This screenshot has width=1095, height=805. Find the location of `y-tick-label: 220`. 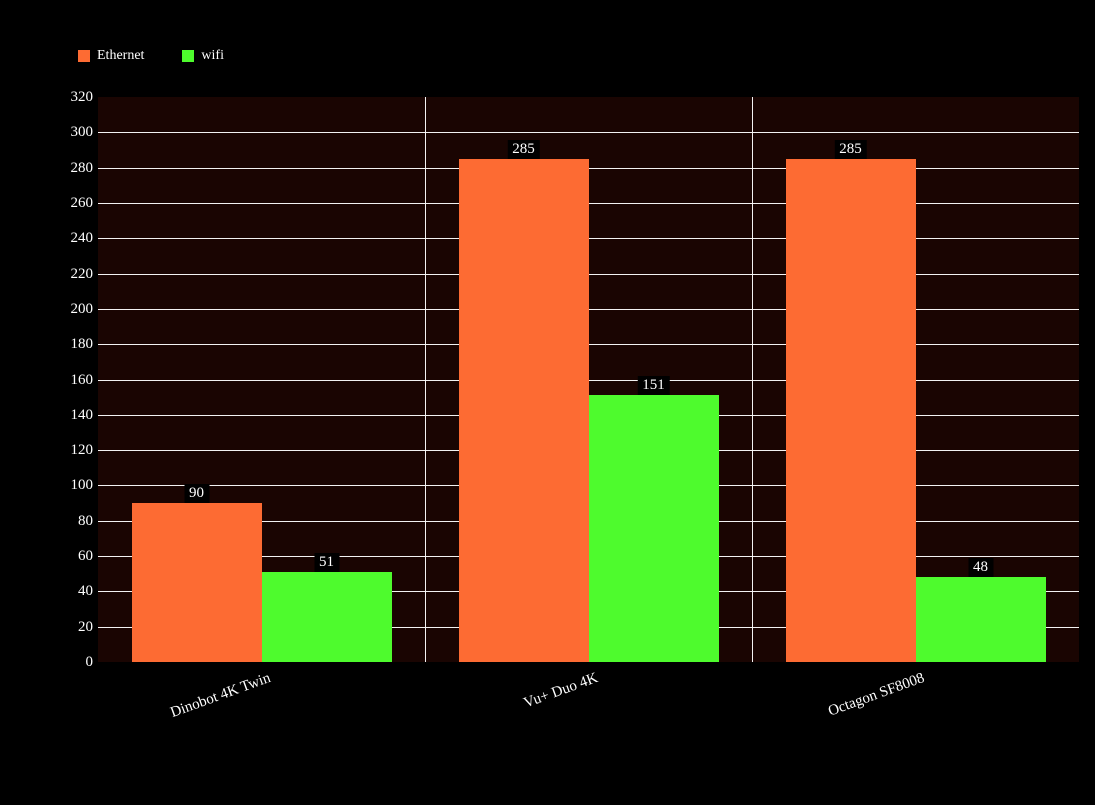

y-tick-label: 220 is located at coordinates (82, 273).